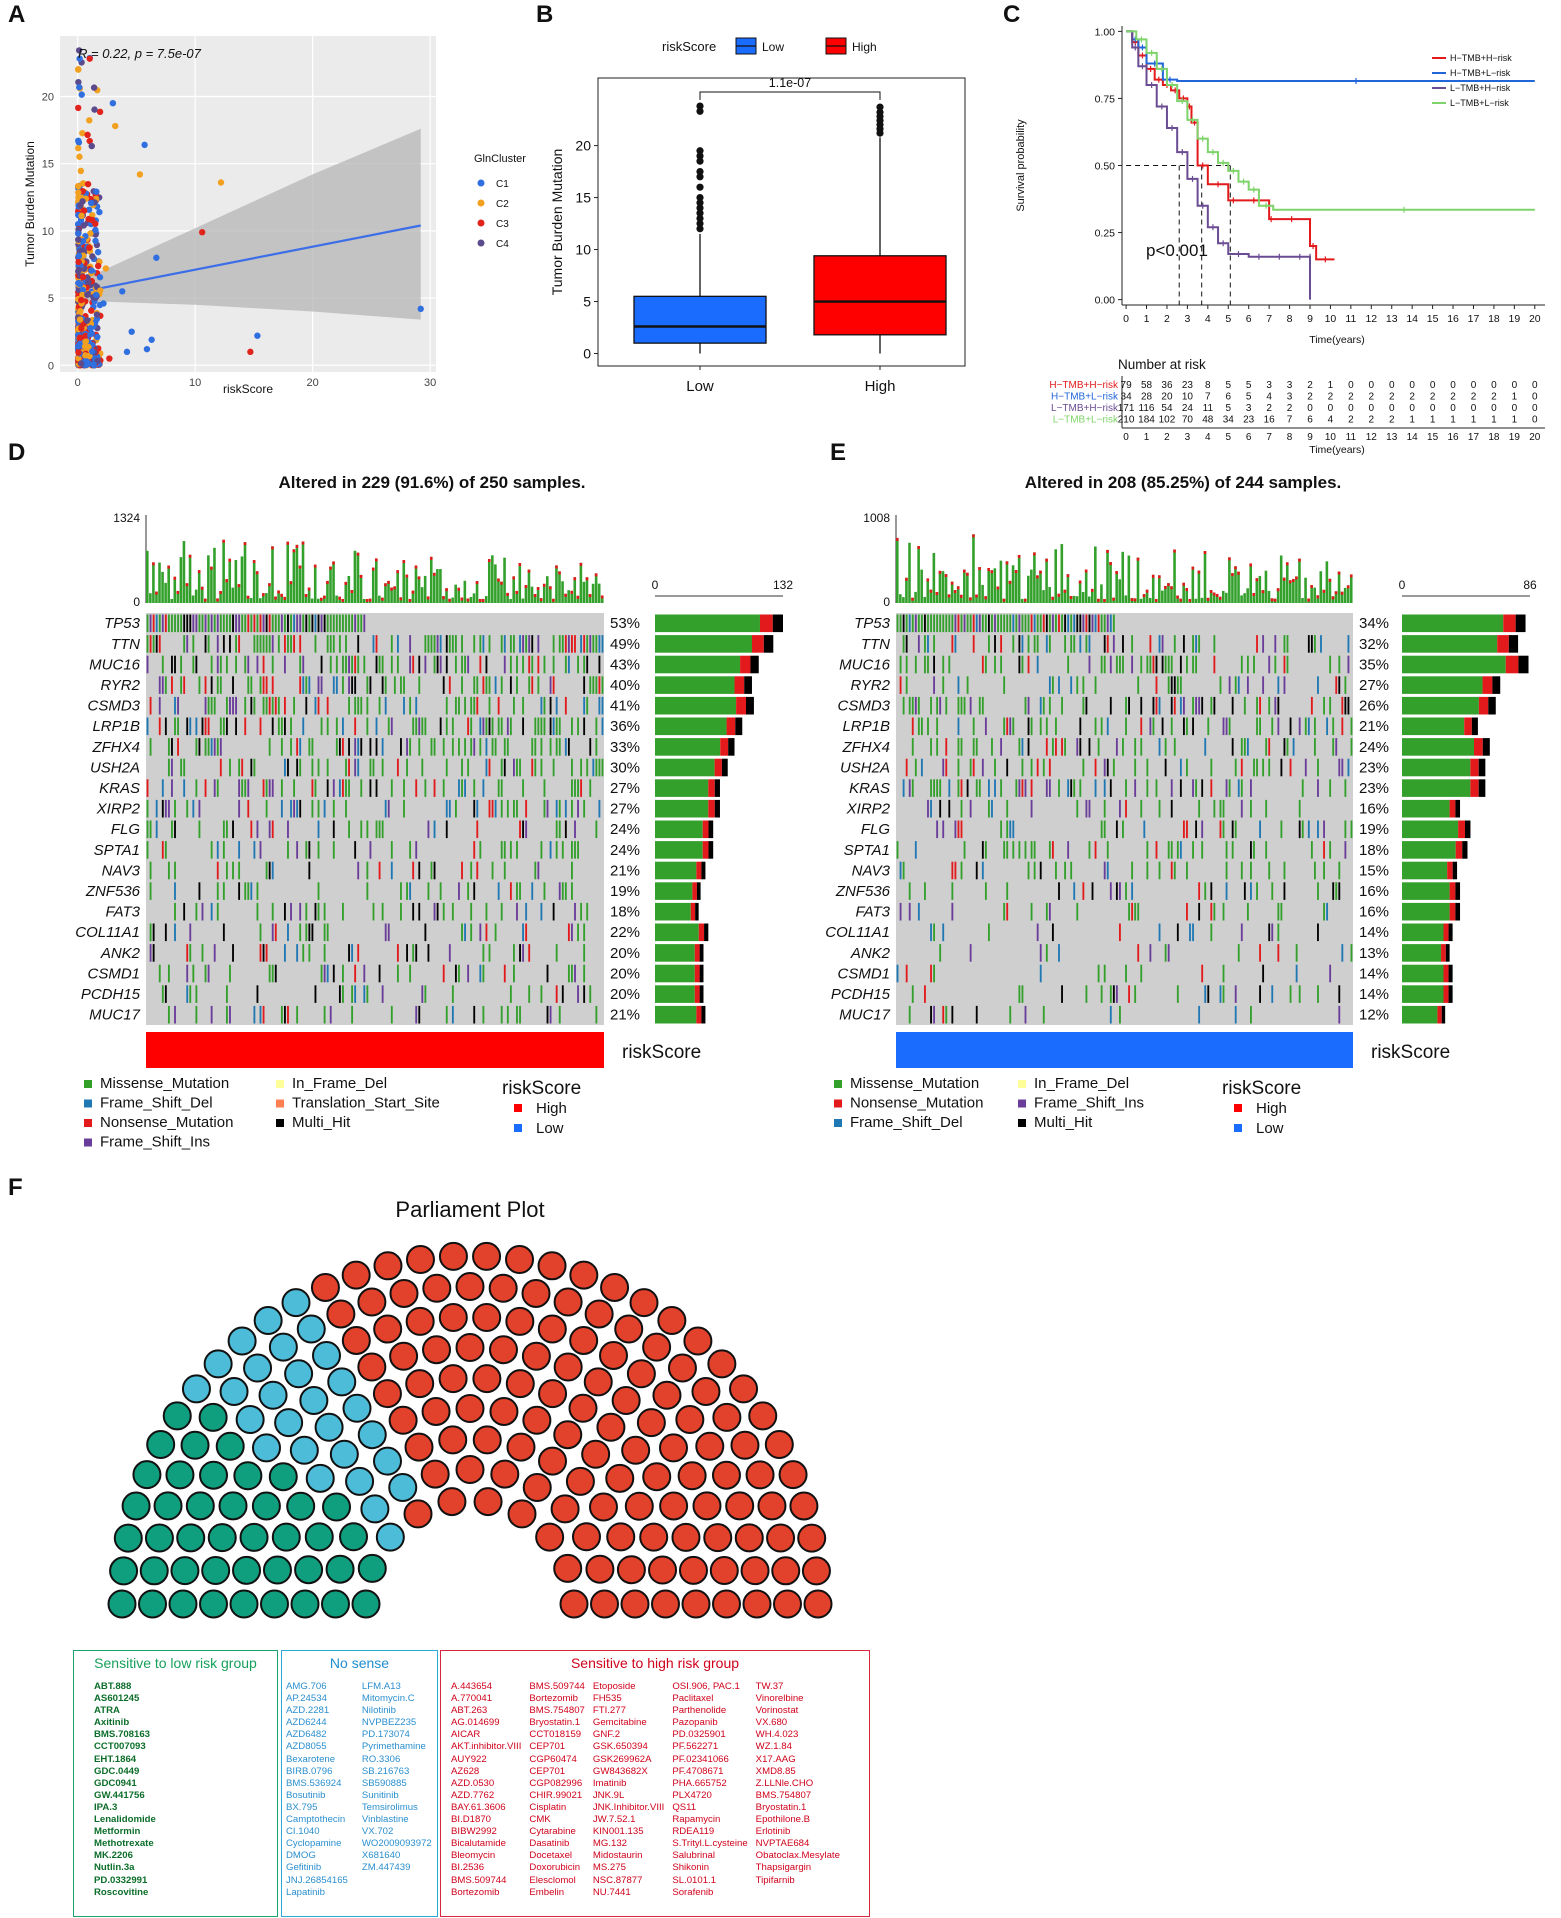 Image resolution: width=1561 pixels, height=1918 pixels. What do you see at coordinates (1515, 385) in the screenshot?
I see `risk-table-value: 0` at bounding box center [1515, 385].